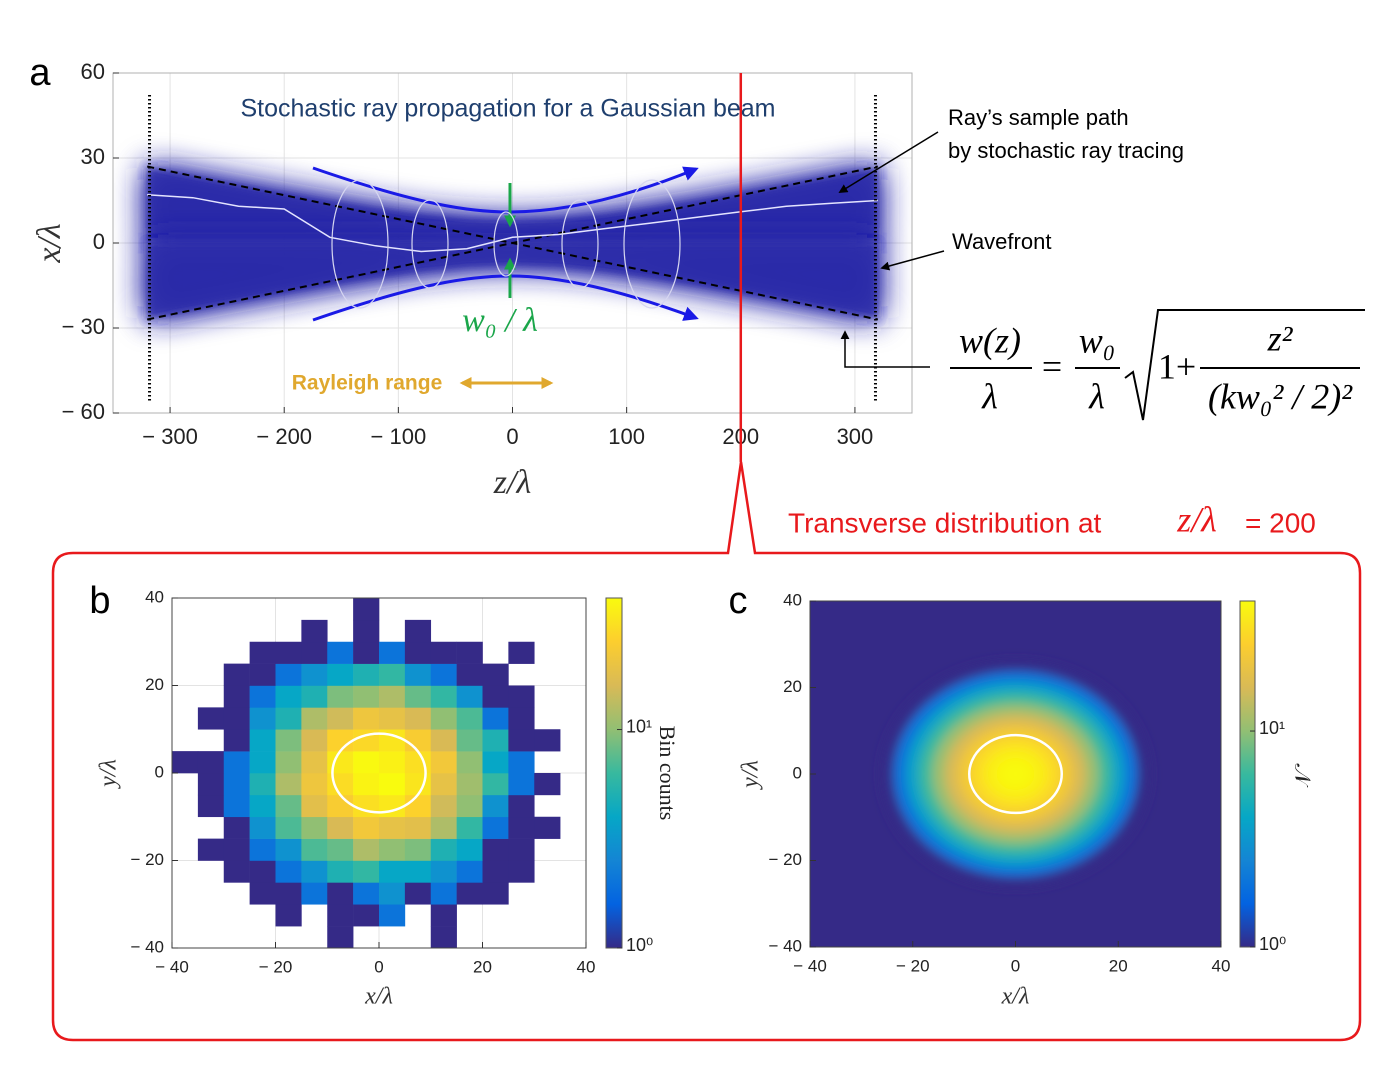  Describe the element at coordinates (500, 320) in the screenshot. I see `waist-label: w₀ / λ` at that location.